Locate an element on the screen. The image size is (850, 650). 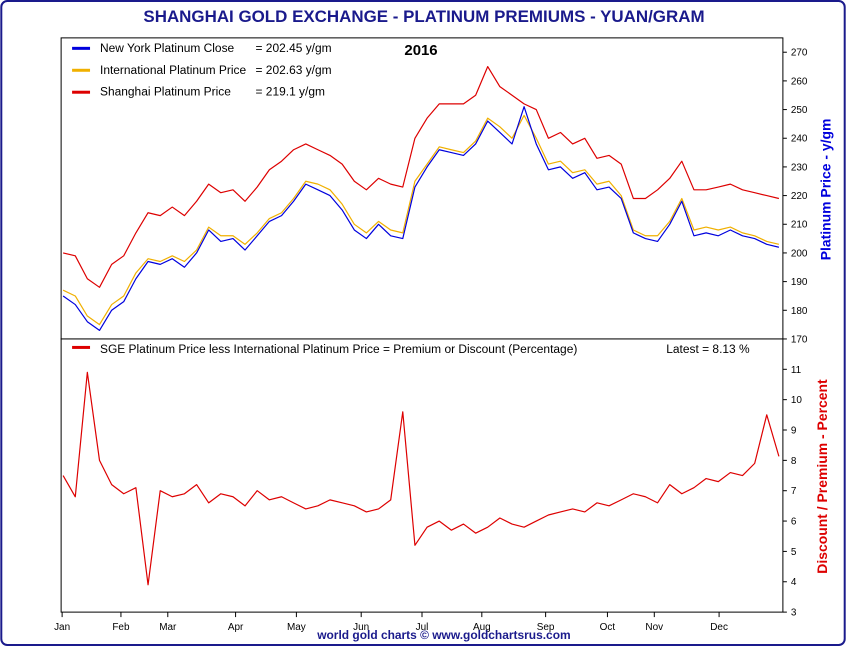
x-tick-label: Nov is located at coordinates (654, 627).